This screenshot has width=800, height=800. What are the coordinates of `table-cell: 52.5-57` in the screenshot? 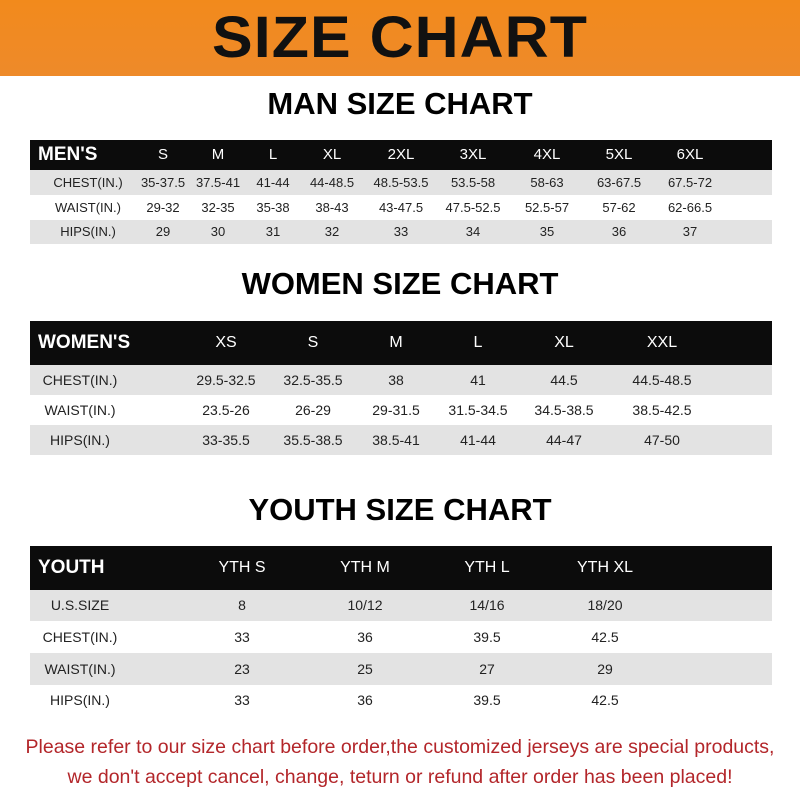 It's located at (547, 207).